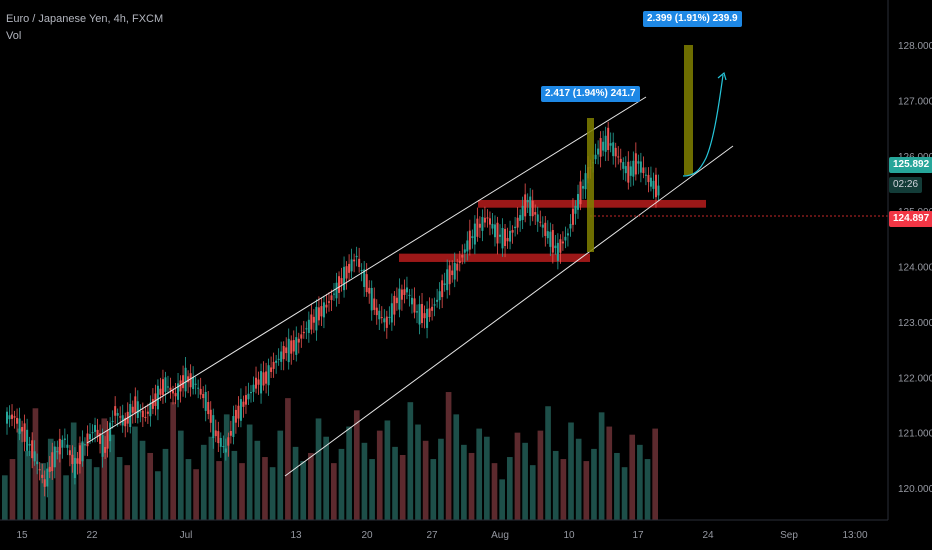 Image resolution: width=932 pixels, height=550 pixels. Describe the element at coordinates (703, 125) in the screenshot. I see `projection-curve` at that location.